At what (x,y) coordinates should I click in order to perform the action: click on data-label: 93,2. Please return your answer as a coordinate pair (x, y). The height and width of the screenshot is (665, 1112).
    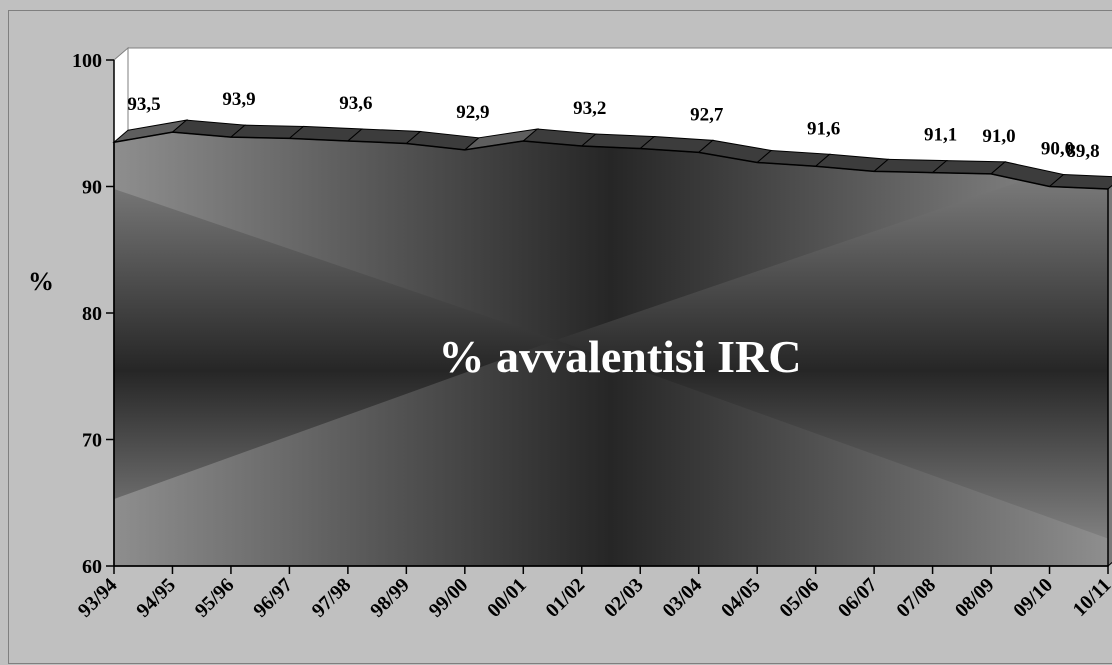
    Looking at the image, I should click on (589, 108).